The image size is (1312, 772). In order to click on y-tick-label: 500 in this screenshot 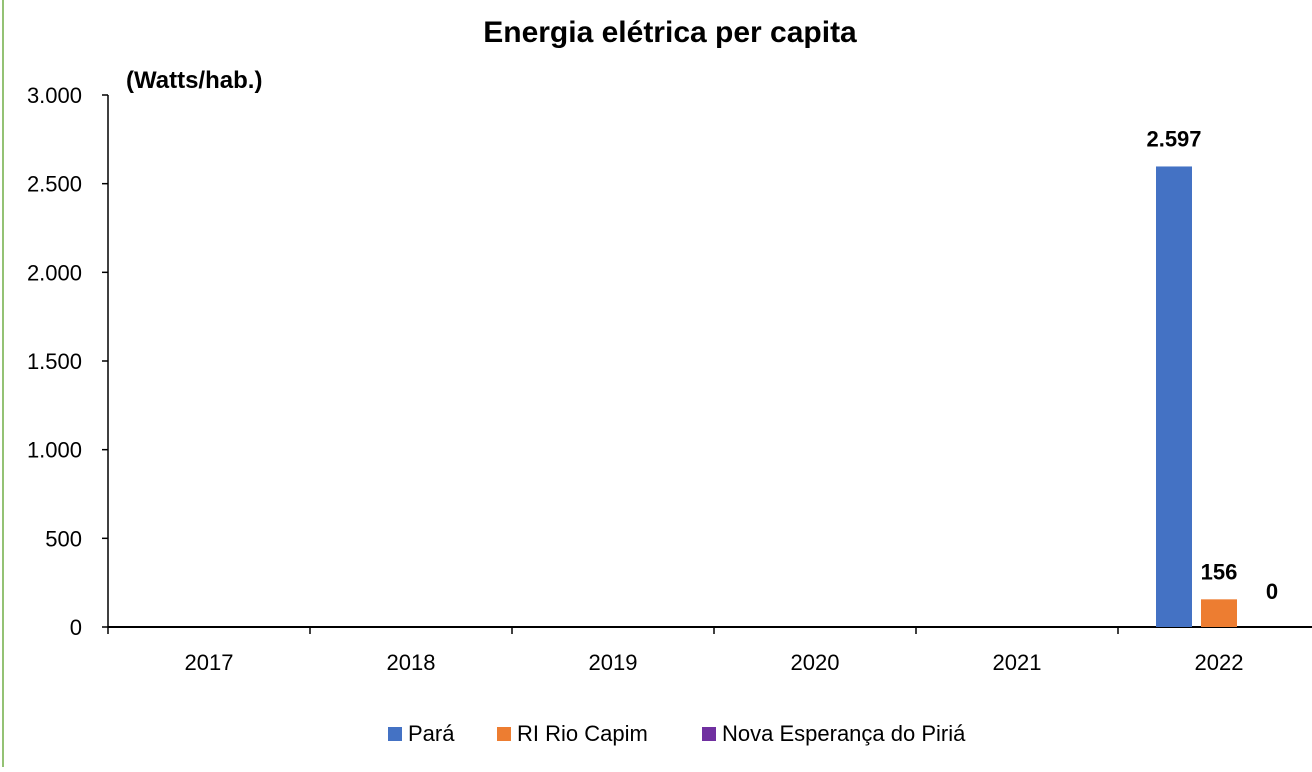, I will do `click(63, 538)`.